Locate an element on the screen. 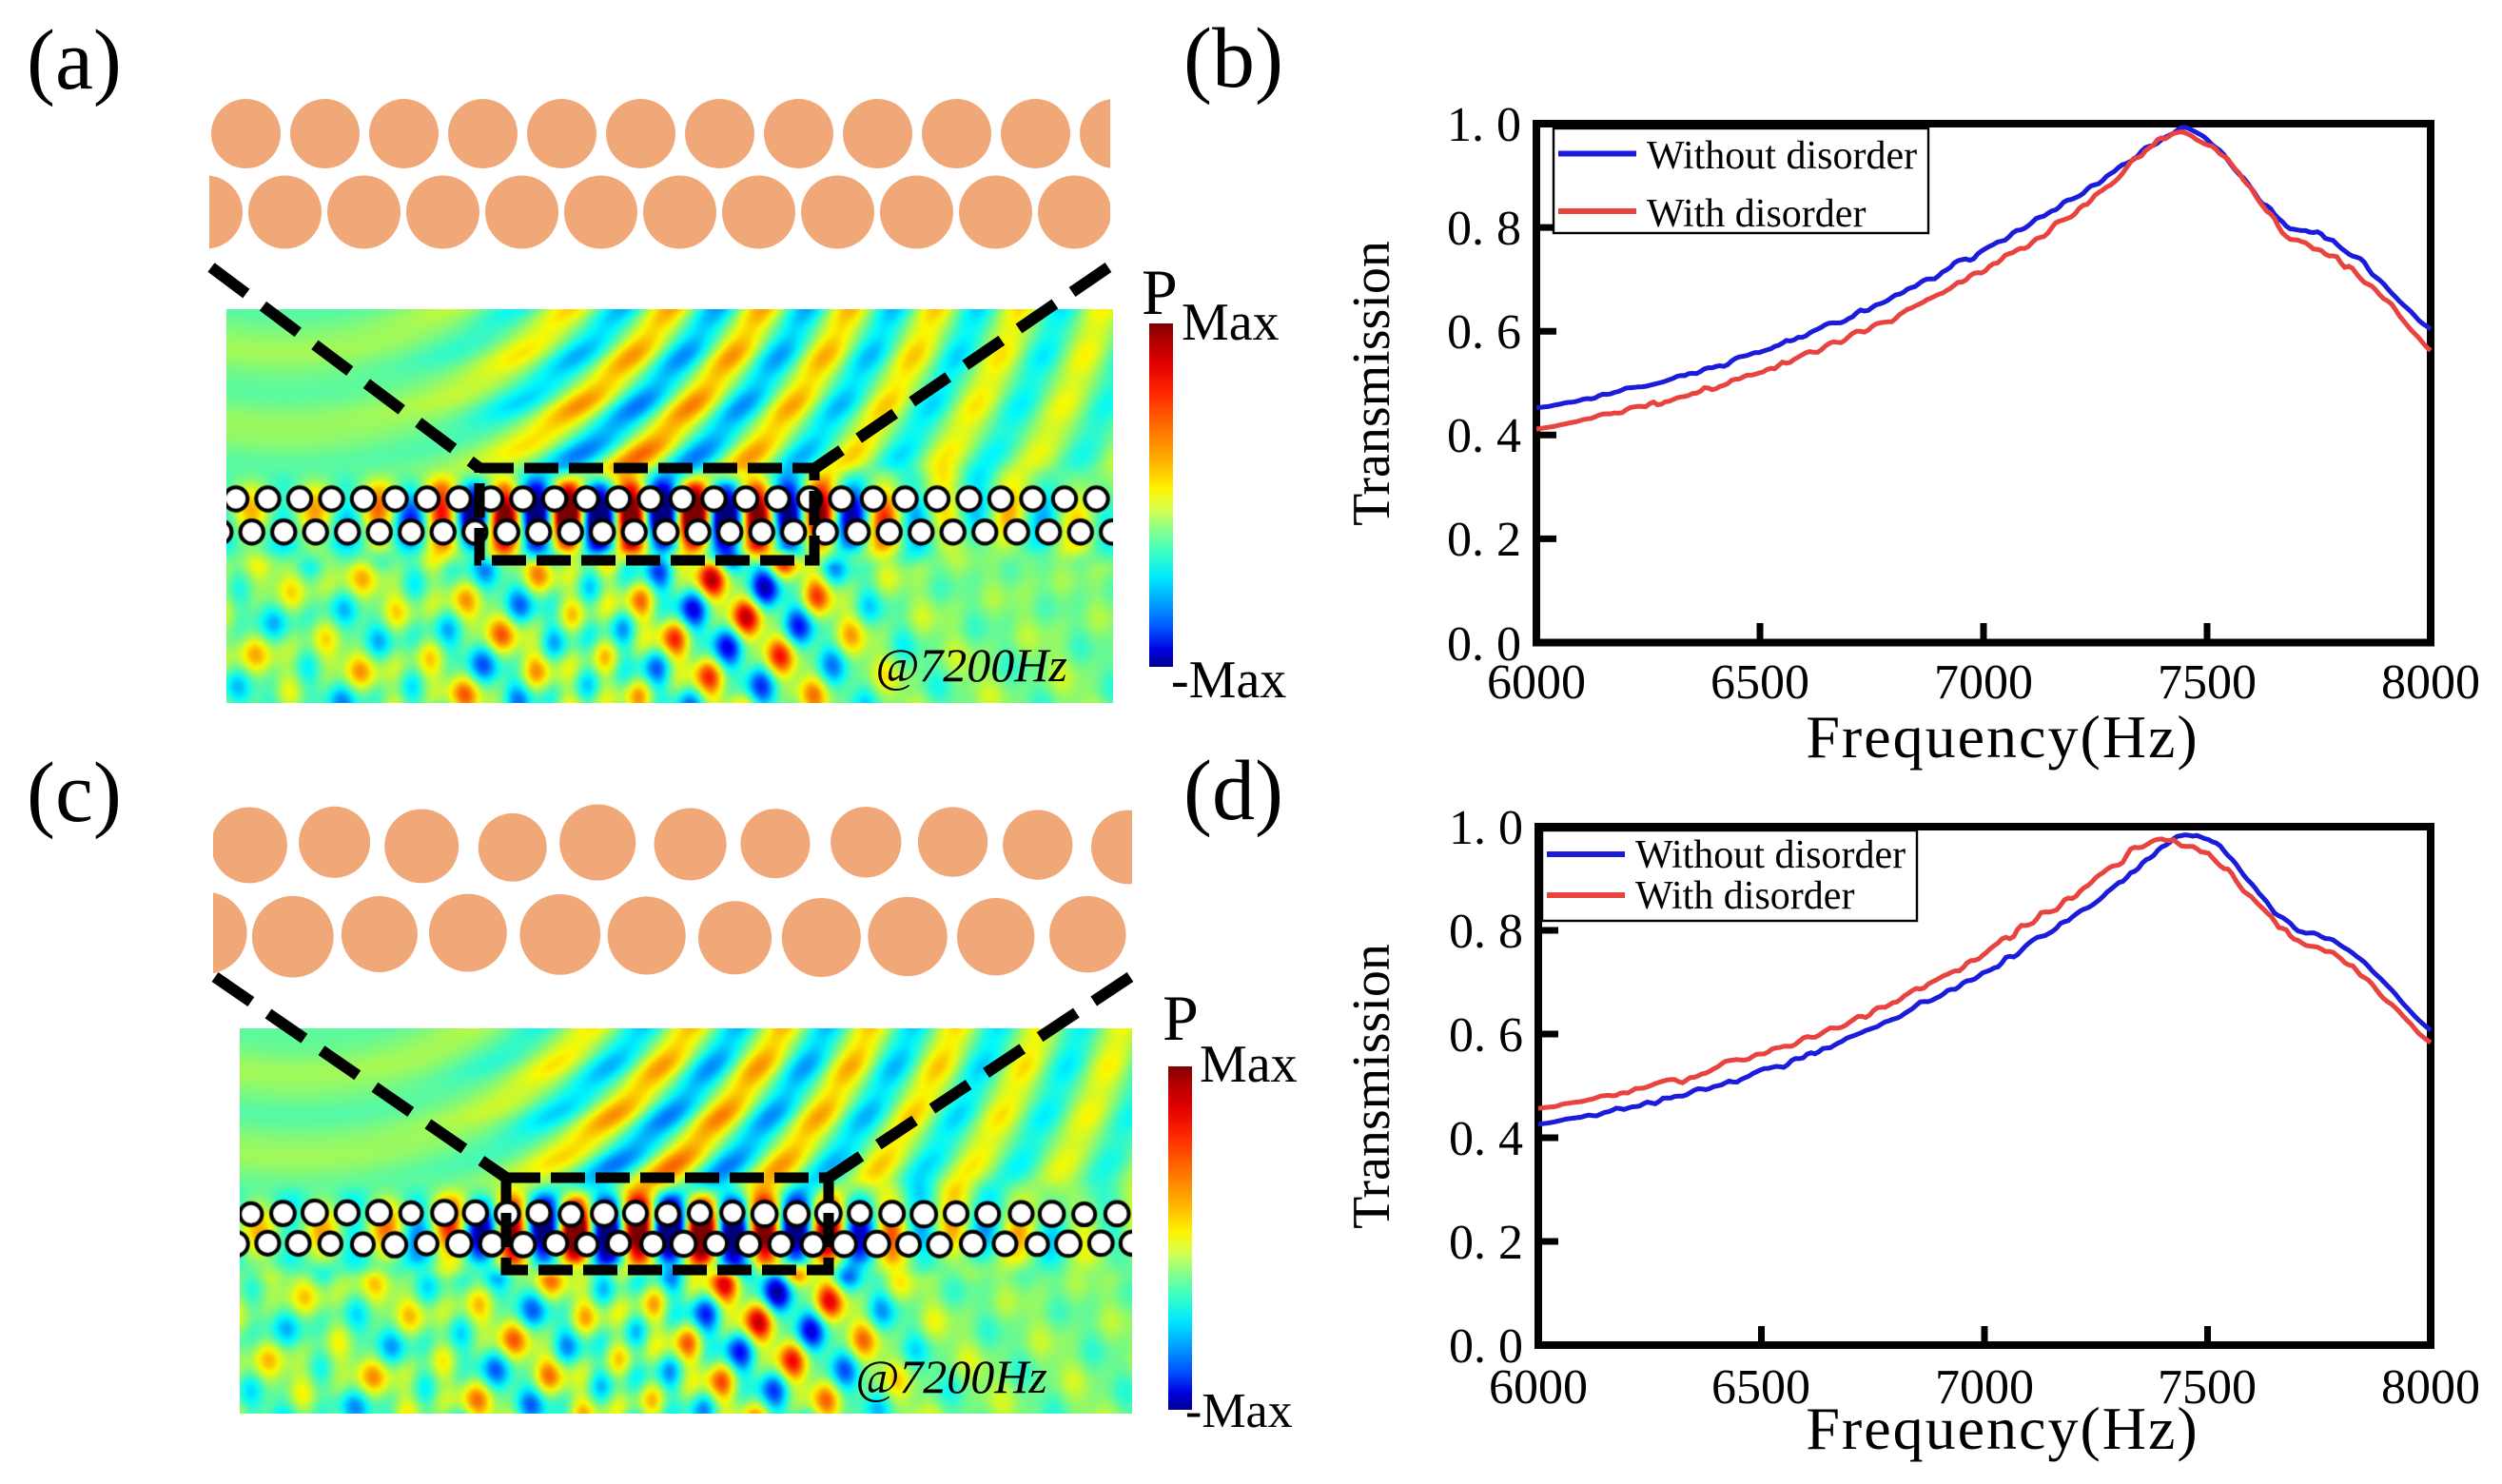 Image resolution: width=2502 pixels, height=1484 pixels. svg-text: (a) is located at coordinates (74, 60).